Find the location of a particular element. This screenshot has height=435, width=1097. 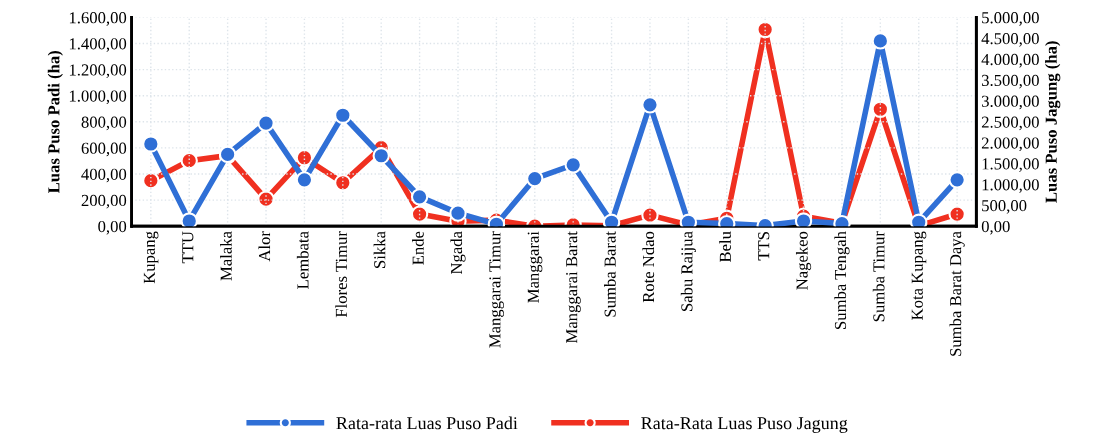

legend-label: Rata-rata Luas Puso Padi is located at coordinates (427, 423).